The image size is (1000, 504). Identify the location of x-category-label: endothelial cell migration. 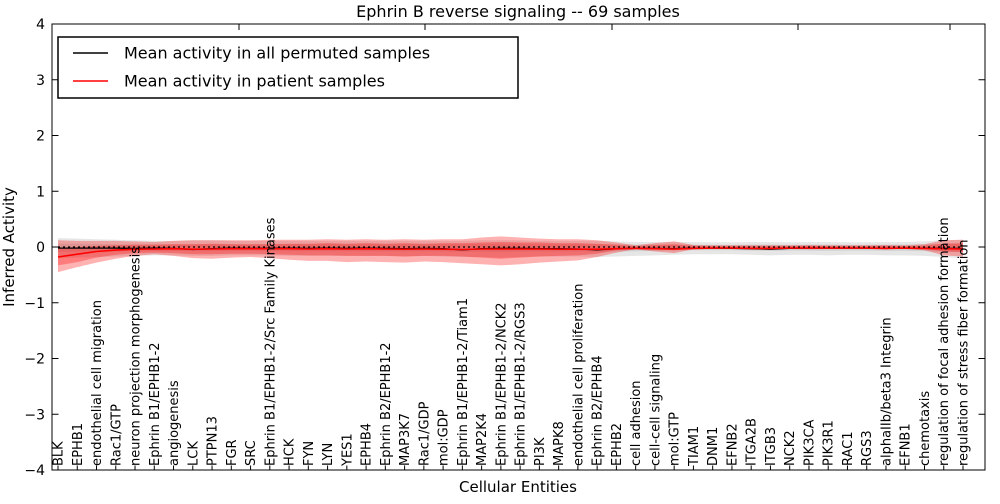
(97, 383).